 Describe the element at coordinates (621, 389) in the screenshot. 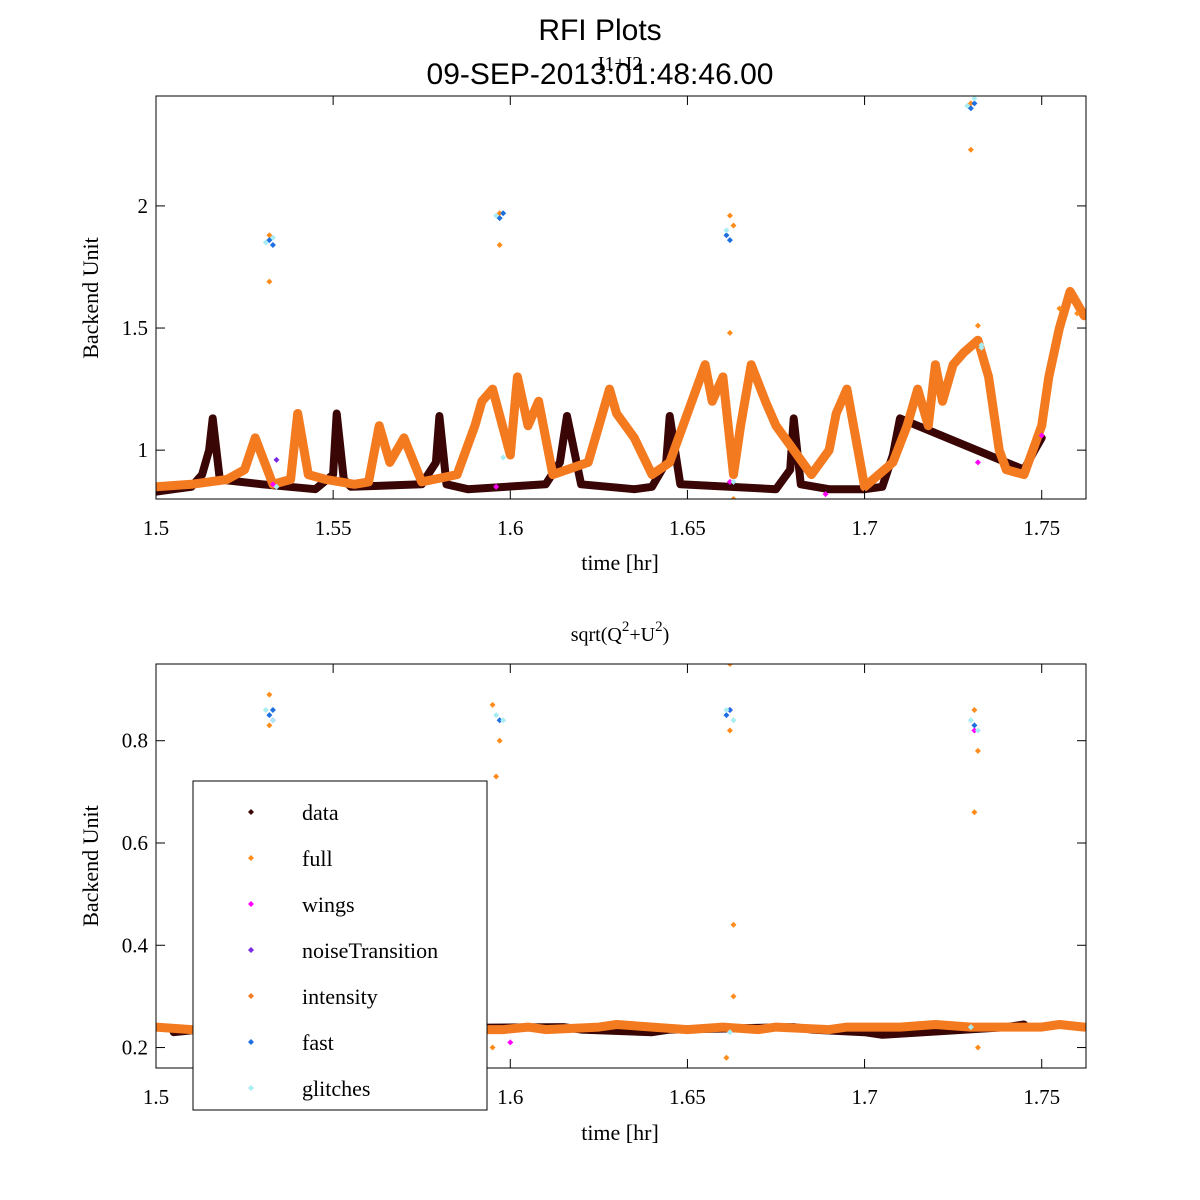

I see `series-intensity` at that location.